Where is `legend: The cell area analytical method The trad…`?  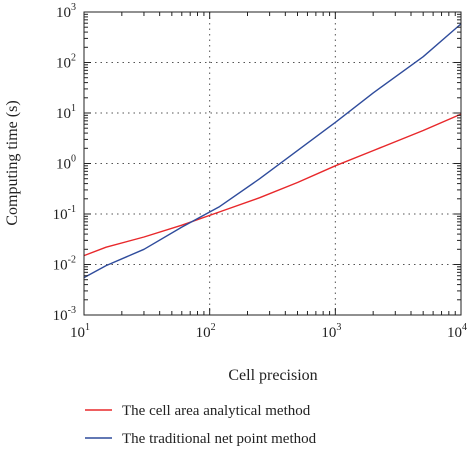 legend: The cell area analytical method The trad… is located at coordinates (201, 425).